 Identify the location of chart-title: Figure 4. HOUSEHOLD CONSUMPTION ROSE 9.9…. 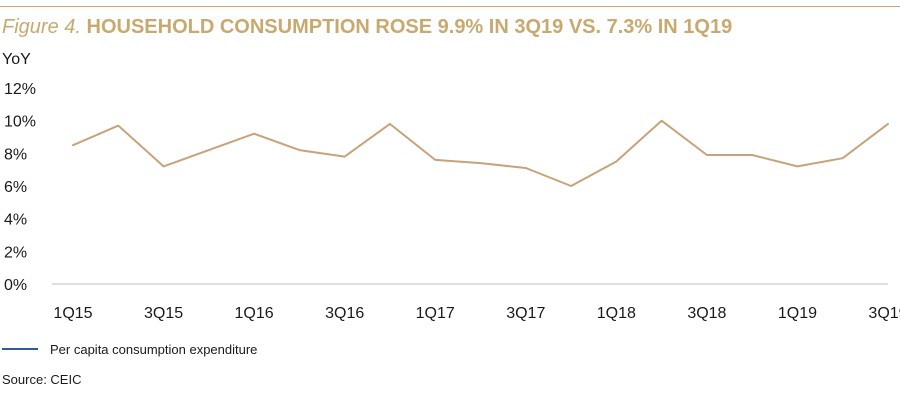
(367, 27).